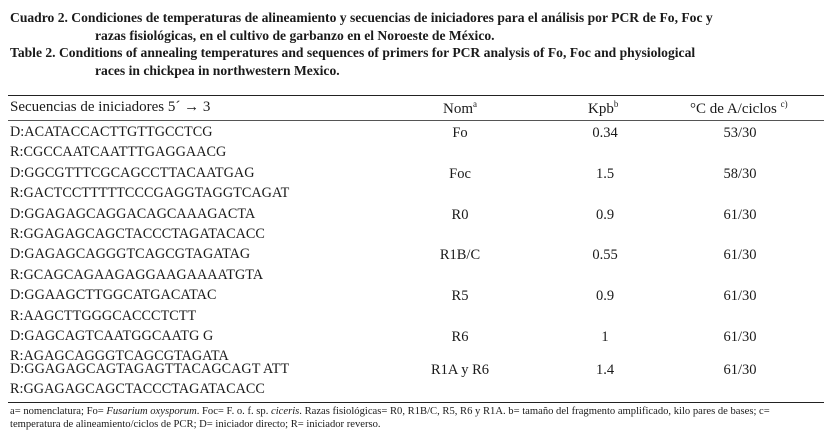 Image resolution: width=831 pixels, height=445 pixels. What do you see at coordinates (784, 104) in the screenshot?
I see `header-temp-sup: c)` at bounding box center [784, 104].